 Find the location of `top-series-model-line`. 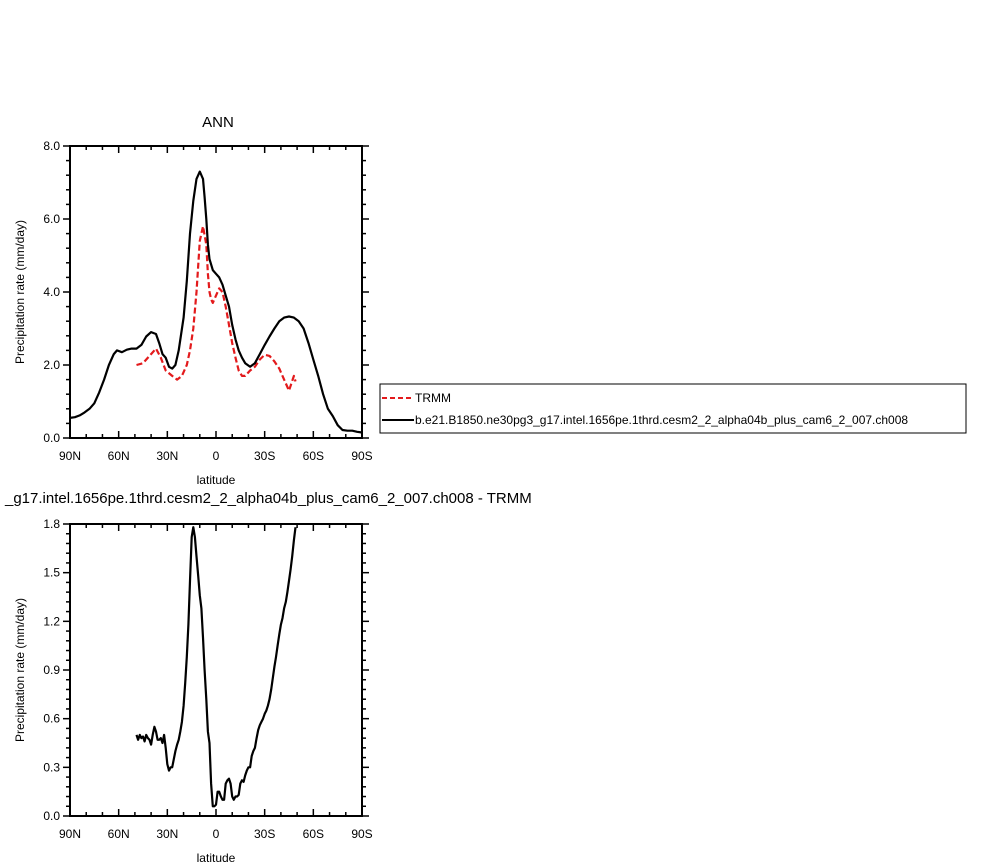

top-series-model-line is located at coordinates (216, 302).